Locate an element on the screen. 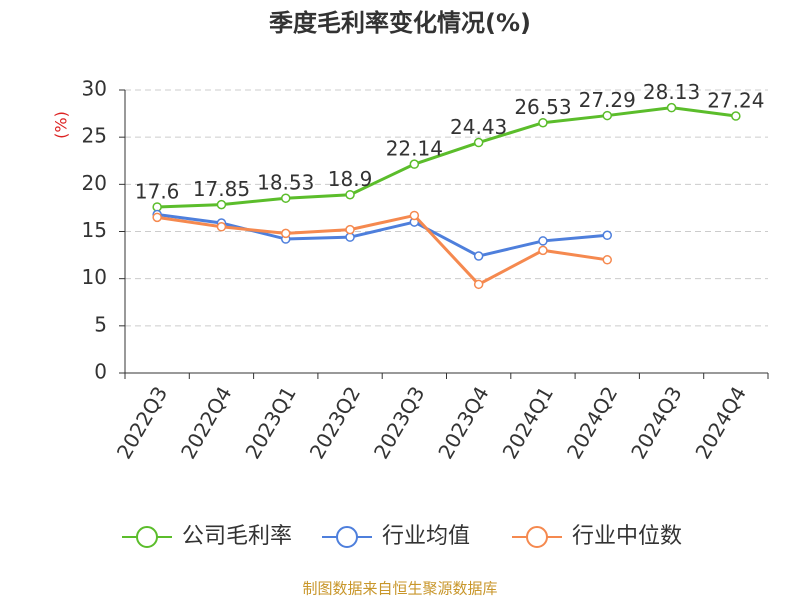 This screenshot has width=800, height=600. x-tick-label: 2023Q2 is located at coordinates (335, 422).